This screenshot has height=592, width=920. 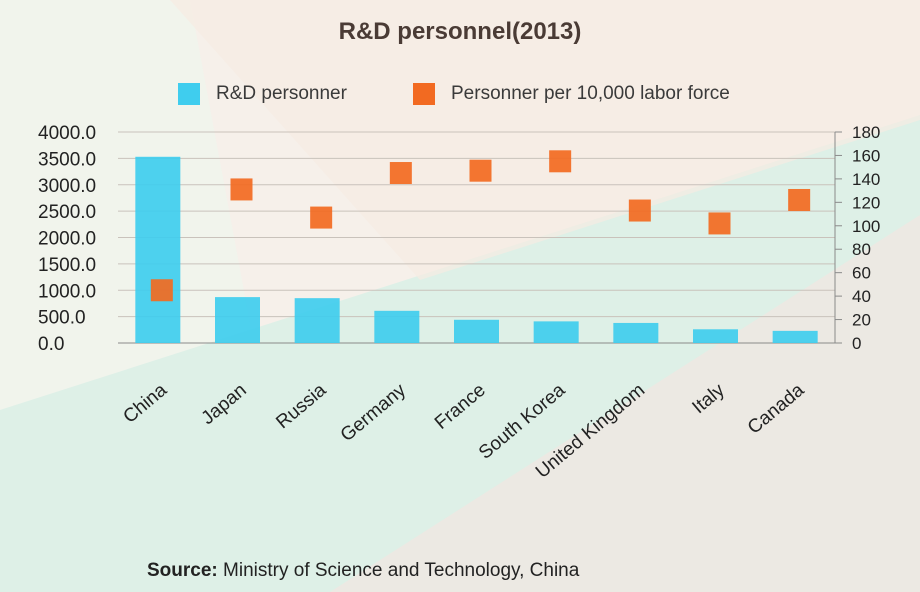 I want to click on legend-swatch-bar, so click(x=189, y=94).